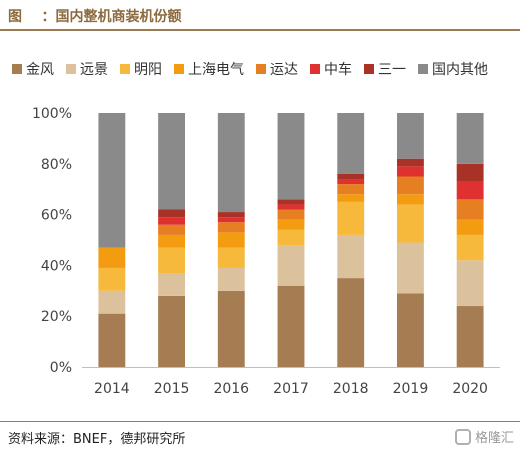 This screenshot has width=520, height=455. I want to click on footer-divider, so click(260, 421).